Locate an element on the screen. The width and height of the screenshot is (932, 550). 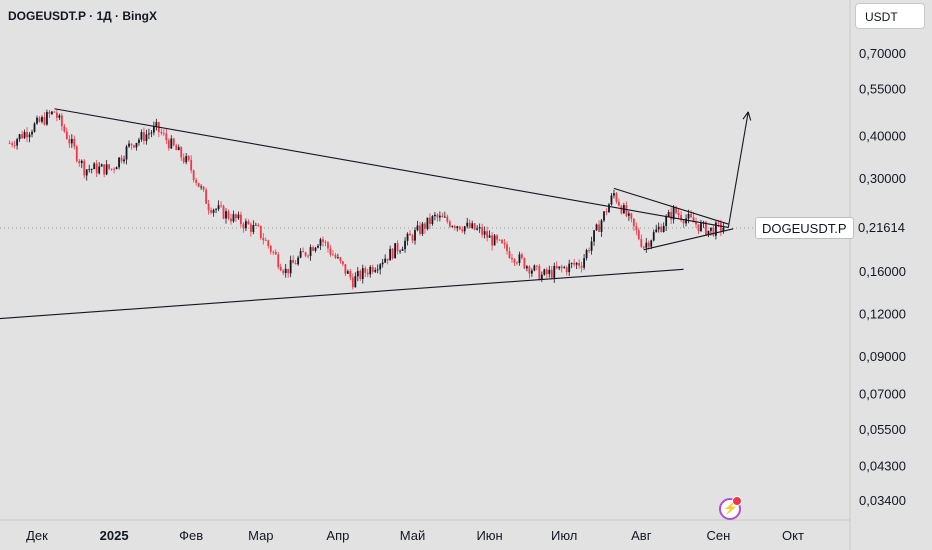
triangle-lower is located at coordinates (688, 239).